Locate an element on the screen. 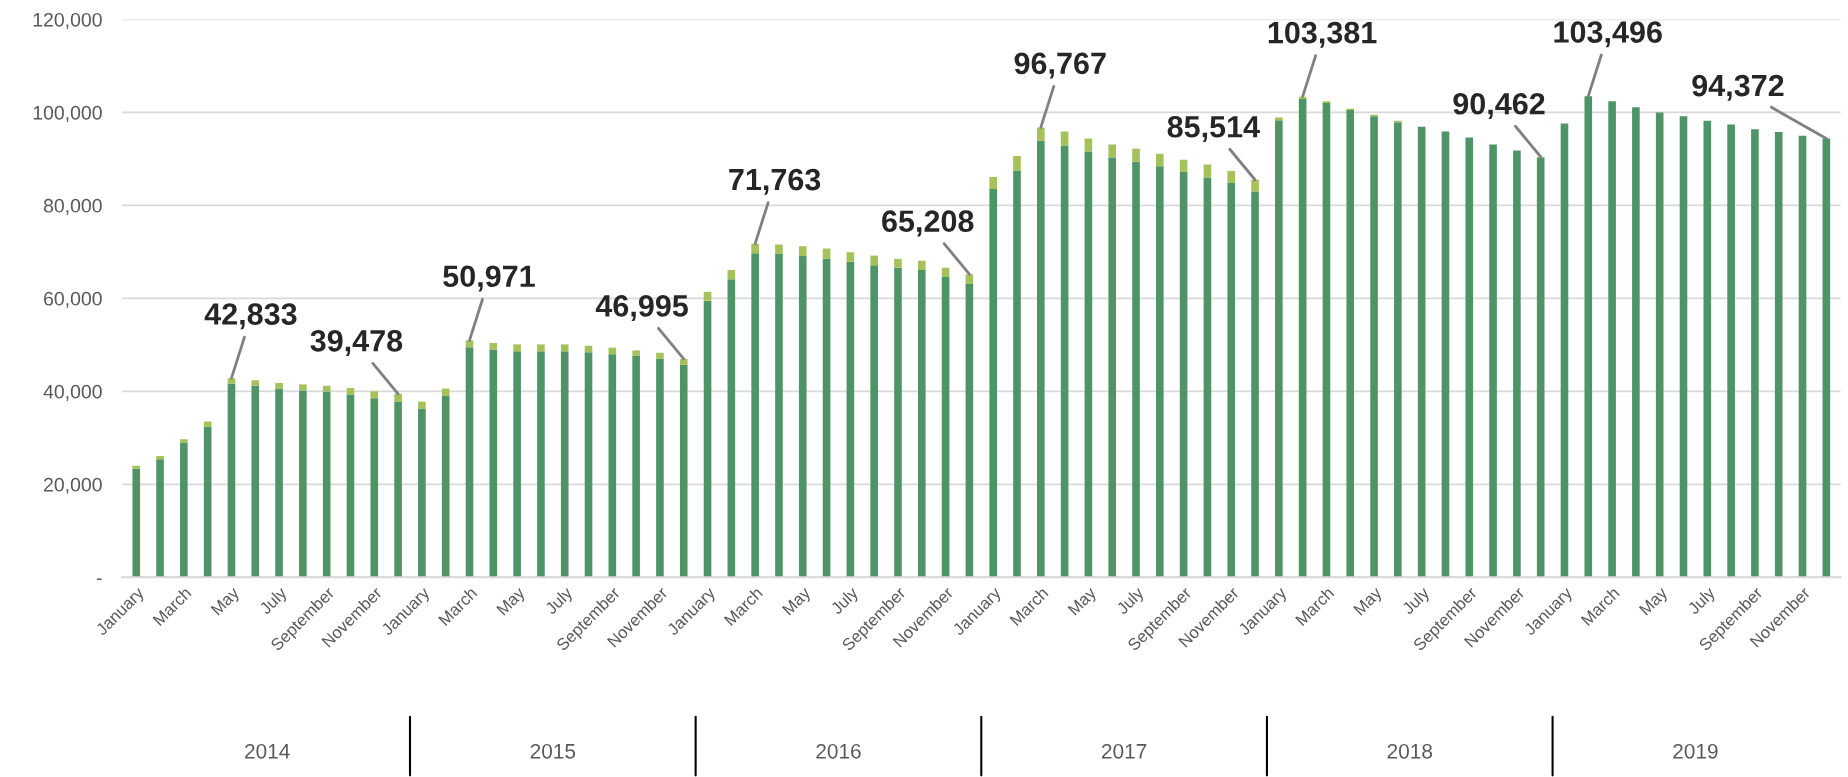 This screenshot has width=1848, height=777. y-tick-label: 80,000 is located at coordinates (72, 206).